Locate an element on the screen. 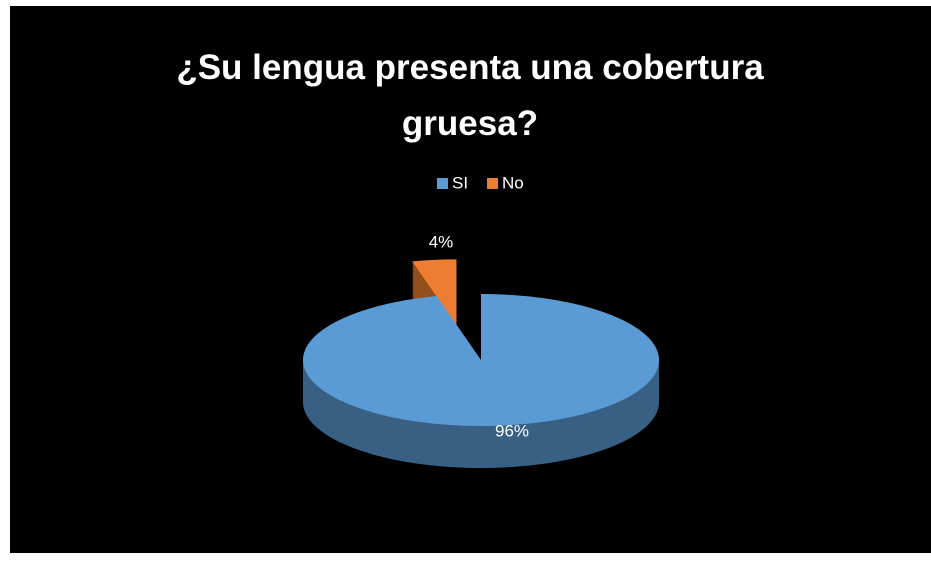 Image resolution: width=931 pixels, height=562 pixels. slice is located at coordinates (481, 360).